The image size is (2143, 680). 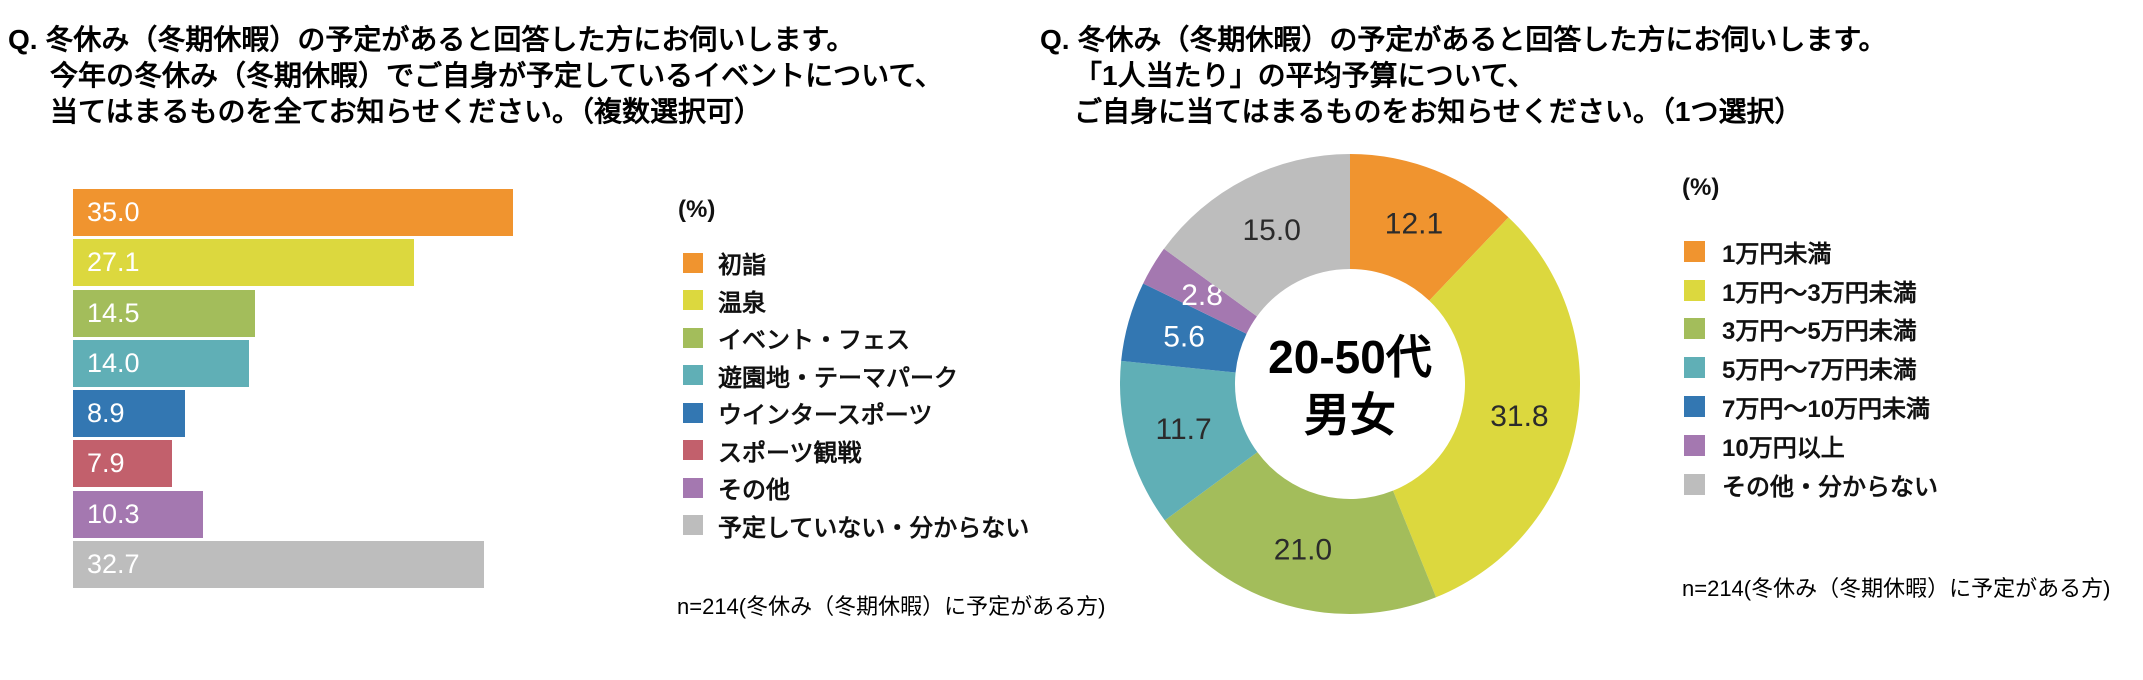 I want to click on slice-value-label: 5.6, so click(x=1184, y=336).